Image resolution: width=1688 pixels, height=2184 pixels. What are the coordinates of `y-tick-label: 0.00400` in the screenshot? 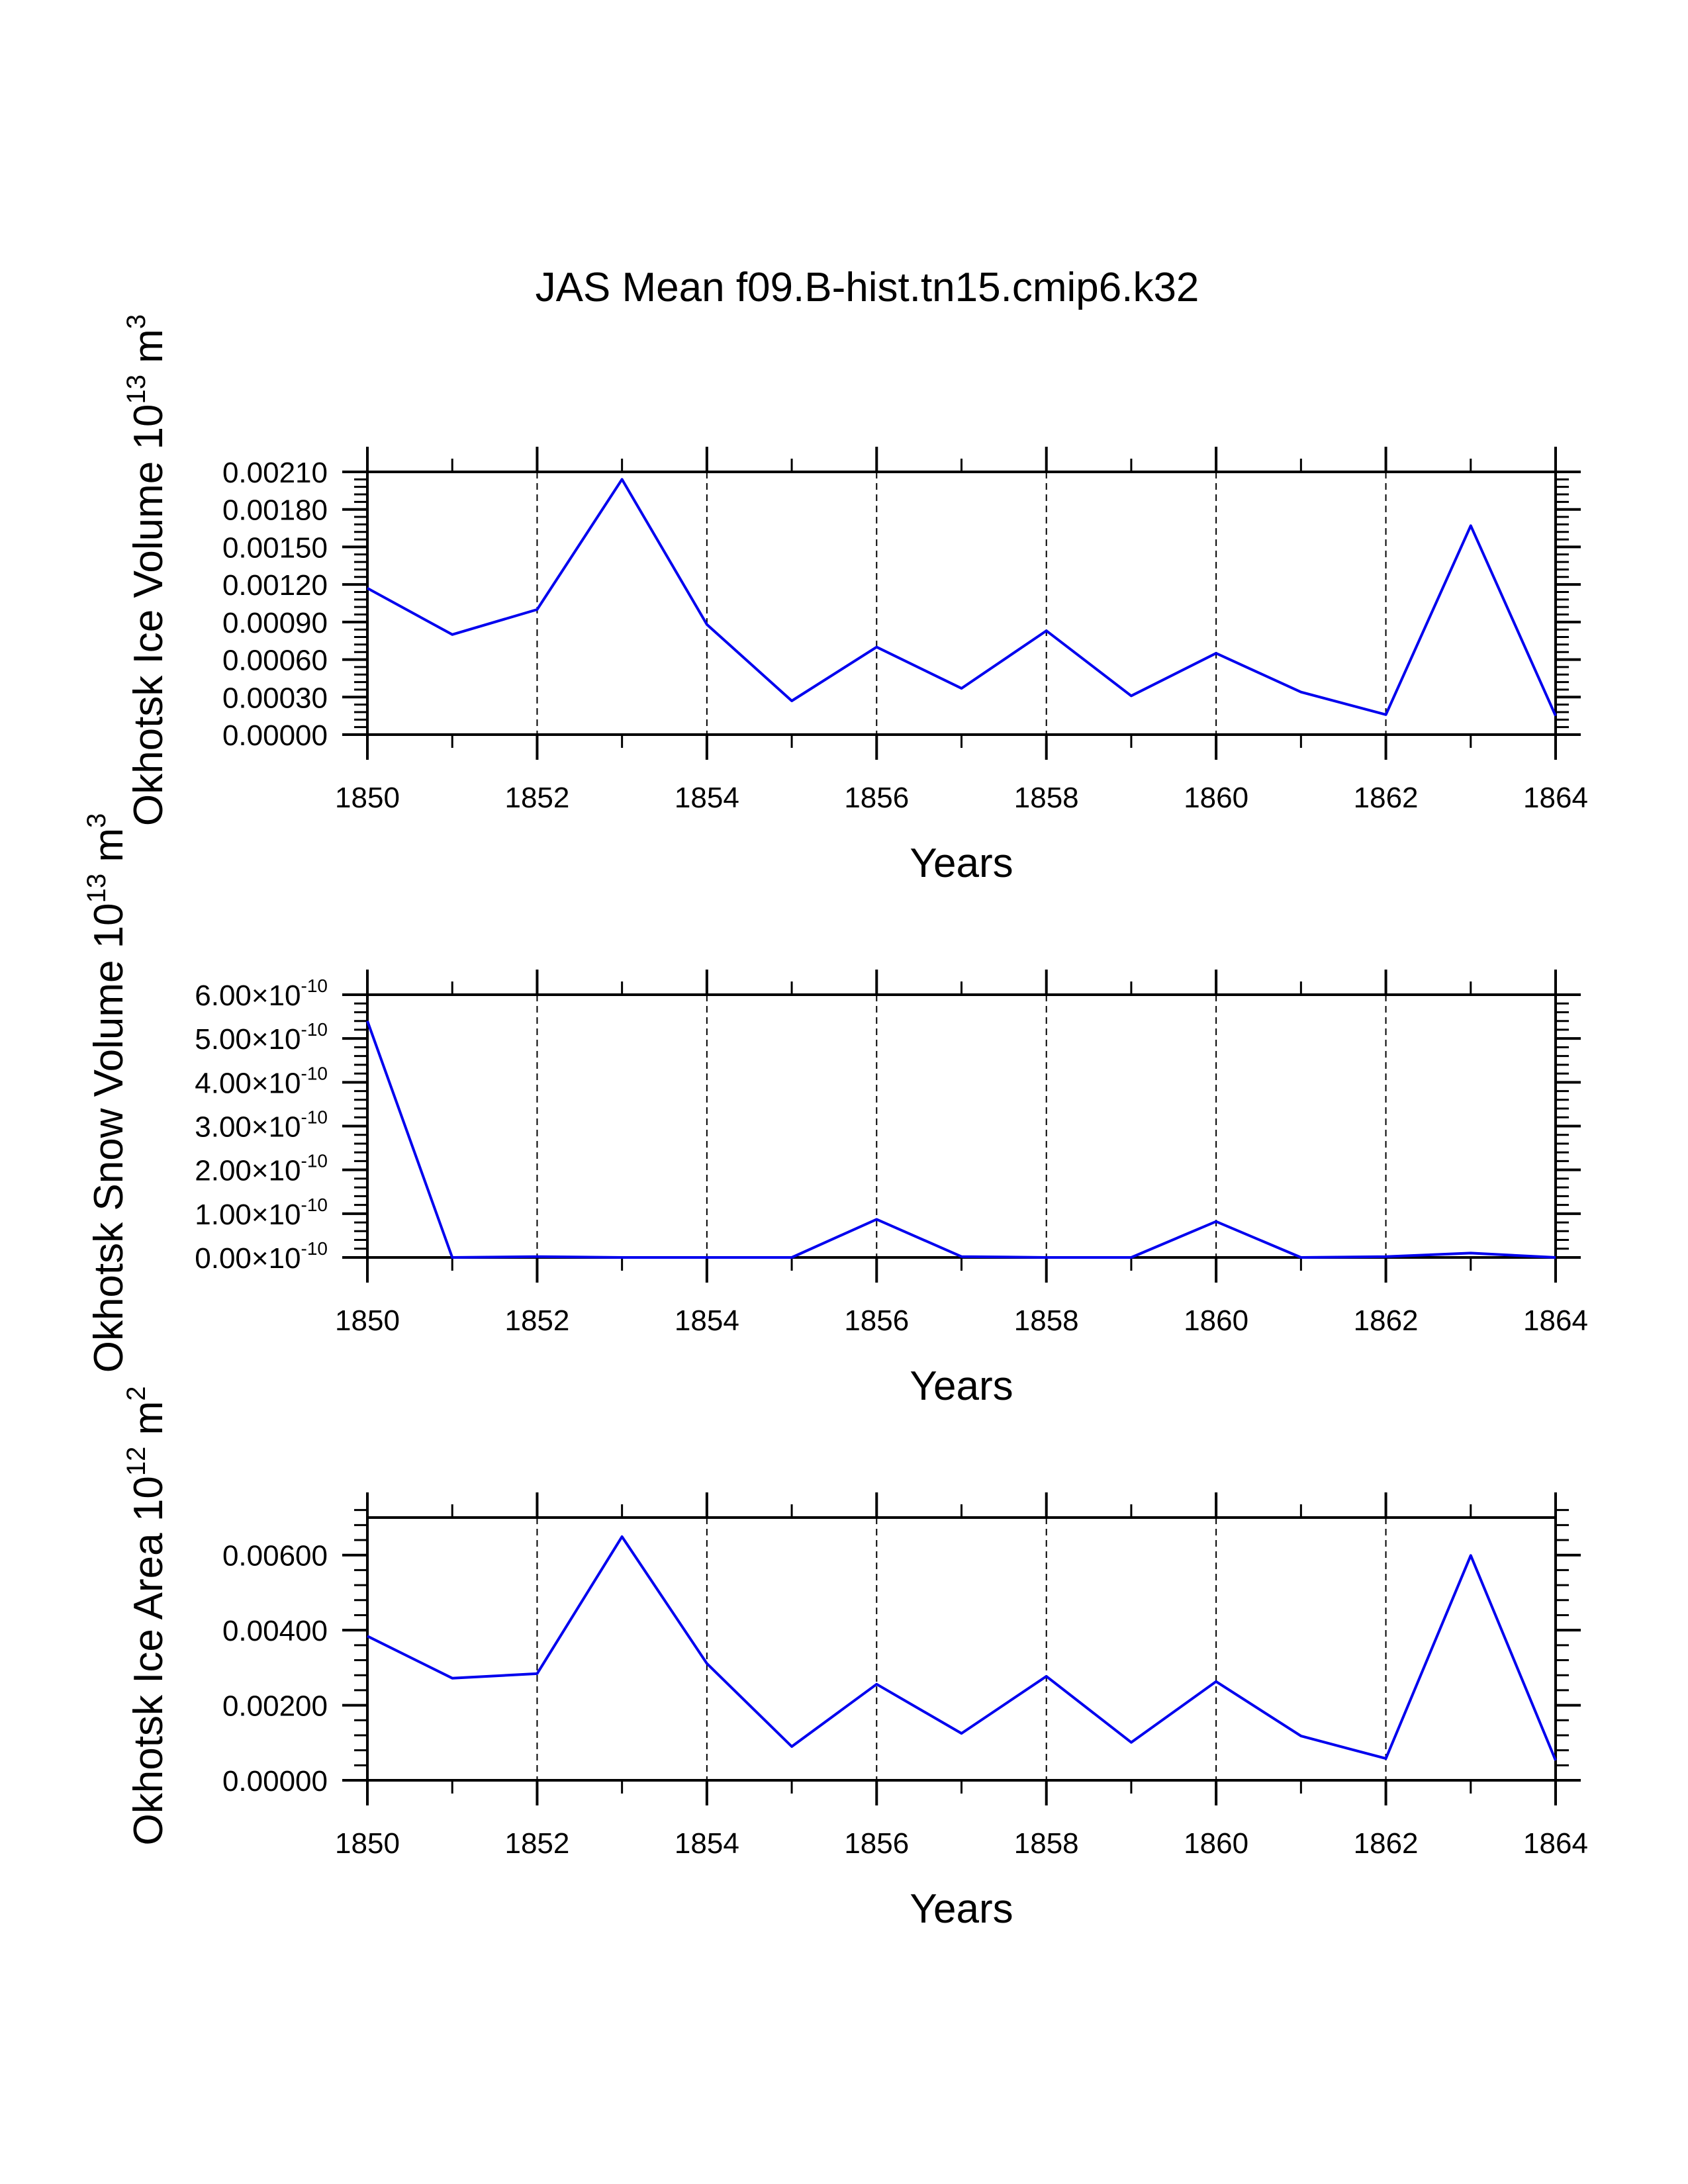 It's located at (275, 1631).